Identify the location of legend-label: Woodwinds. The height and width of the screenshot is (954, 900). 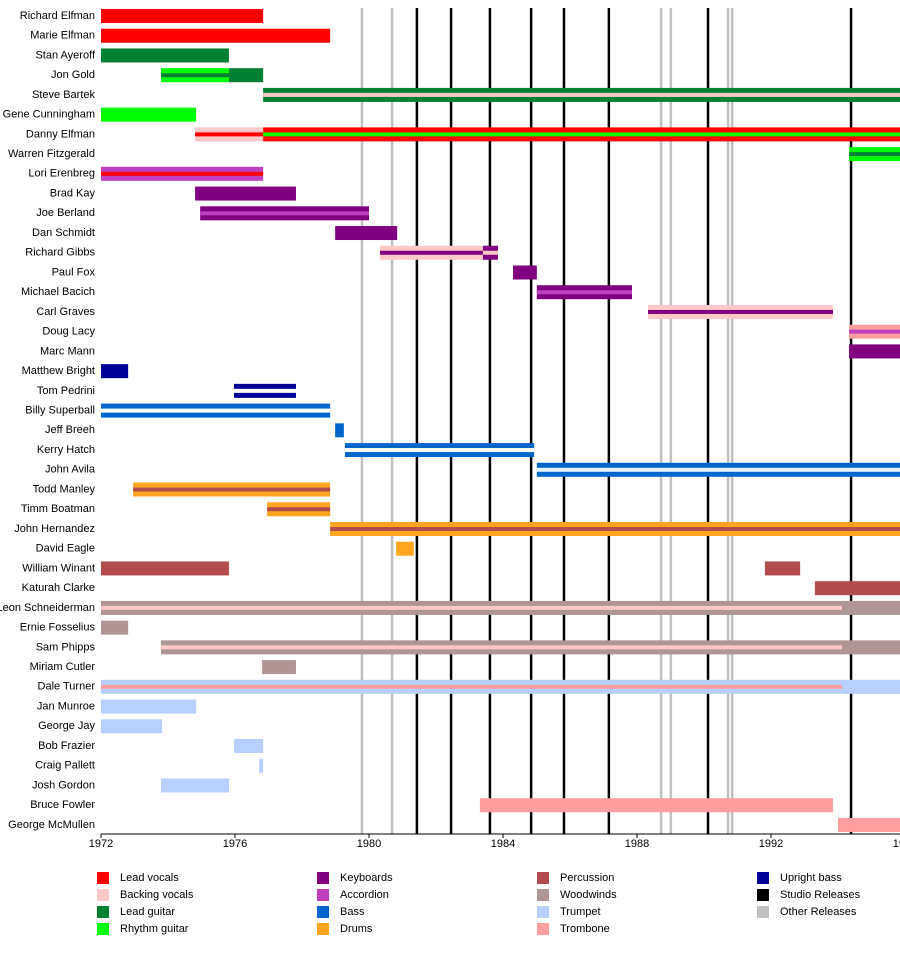
(588, 895).